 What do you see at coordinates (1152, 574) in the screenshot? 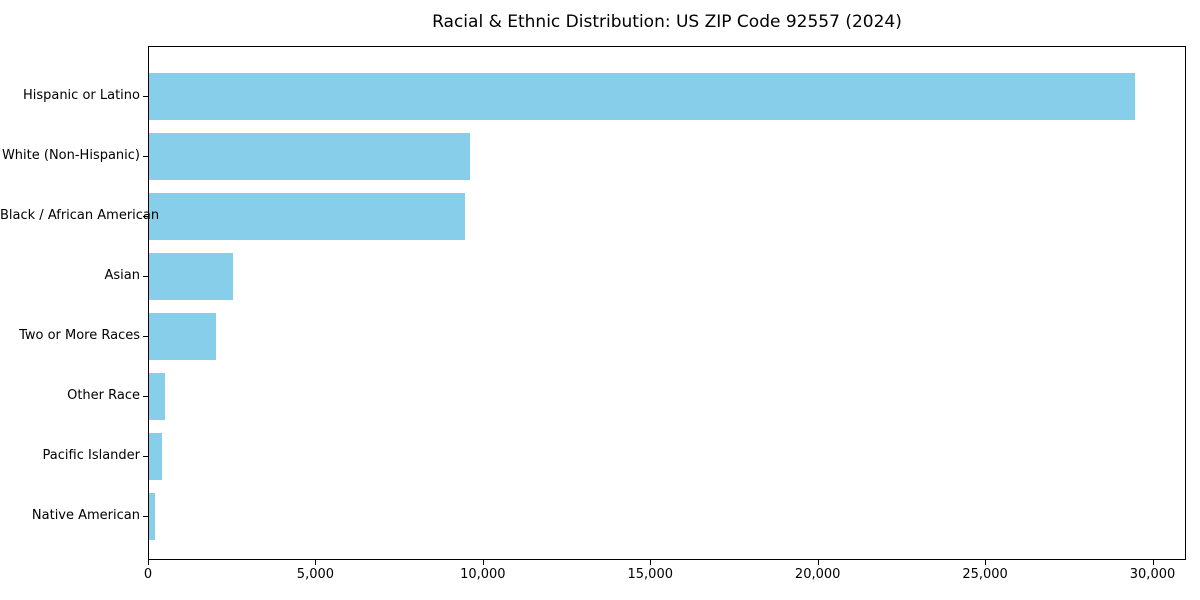
I see `x-tick-label: 30,000` at bounding box center [1152, 574].